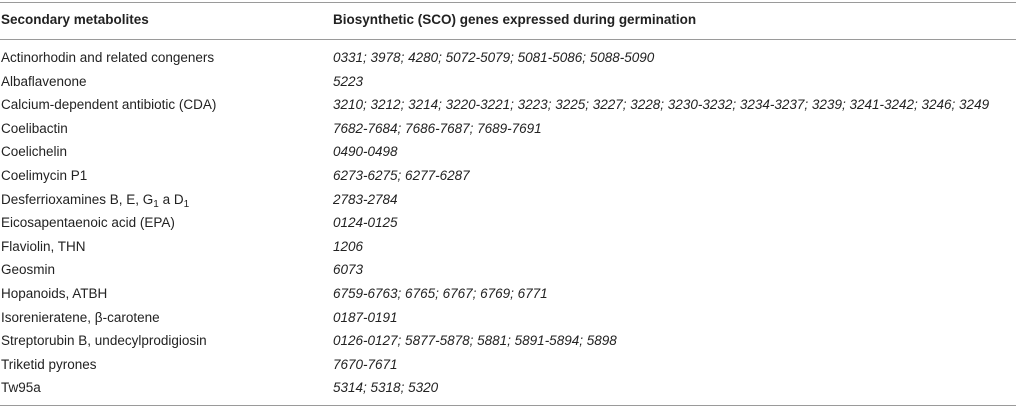  I want to click on metabolite-cell: Triketid pyrones, so click(49, 364).